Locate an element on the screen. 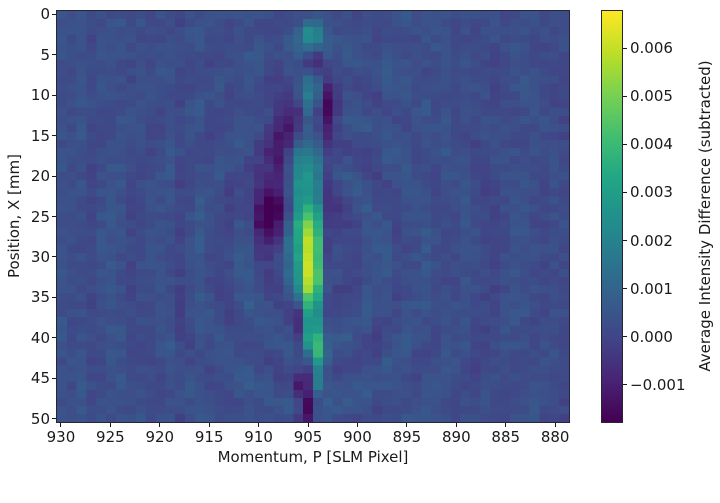 The image size is (720, 503). x-tick-label: 910 is located at coordinates (258, 437).